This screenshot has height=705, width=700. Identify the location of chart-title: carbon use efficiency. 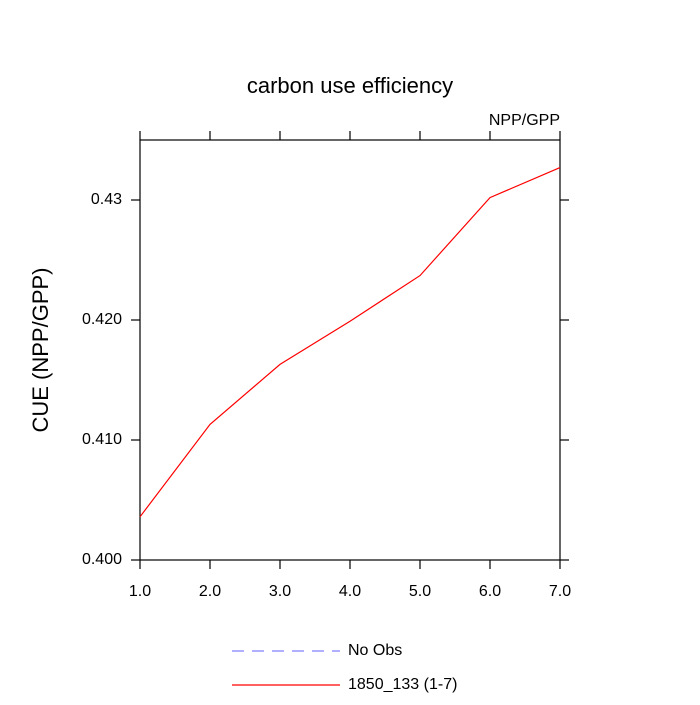
(350, 85).